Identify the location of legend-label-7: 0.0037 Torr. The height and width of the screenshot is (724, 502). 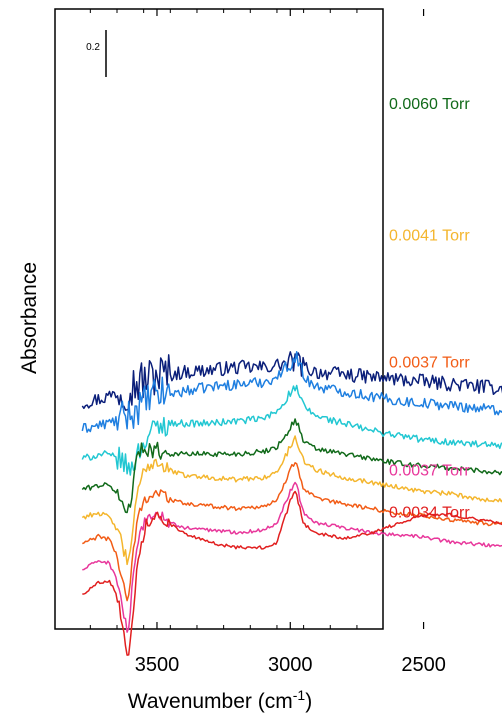
(429, 470).